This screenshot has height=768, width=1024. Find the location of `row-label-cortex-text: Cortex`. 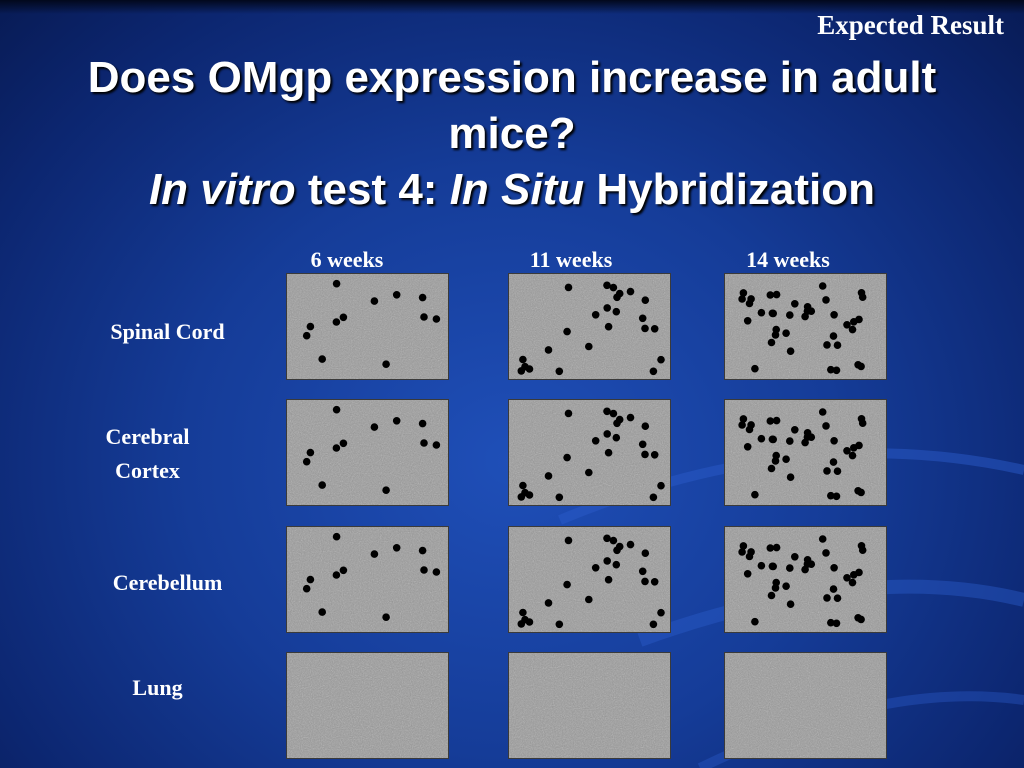

row-label-cortex-text: Cortex is located at coordinates (147, 470).